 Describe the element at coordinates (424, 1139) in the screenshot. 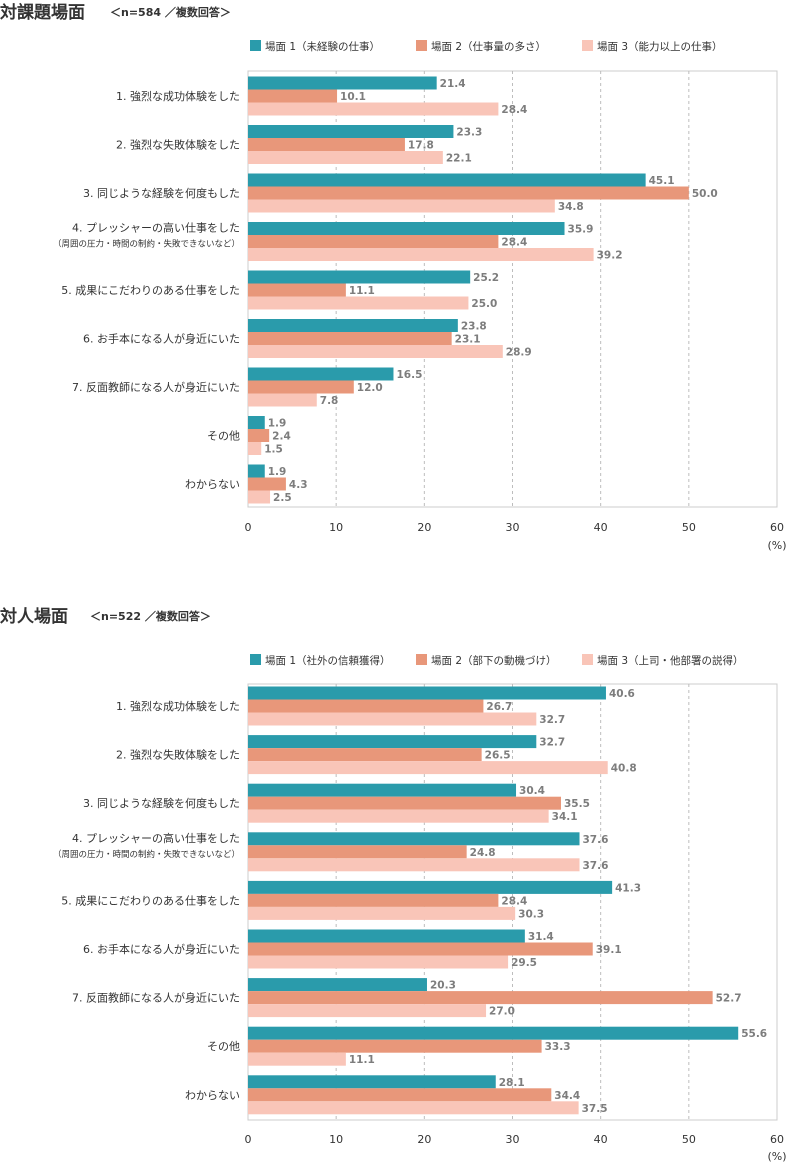

I see `x-tick-label: 20` at that location.